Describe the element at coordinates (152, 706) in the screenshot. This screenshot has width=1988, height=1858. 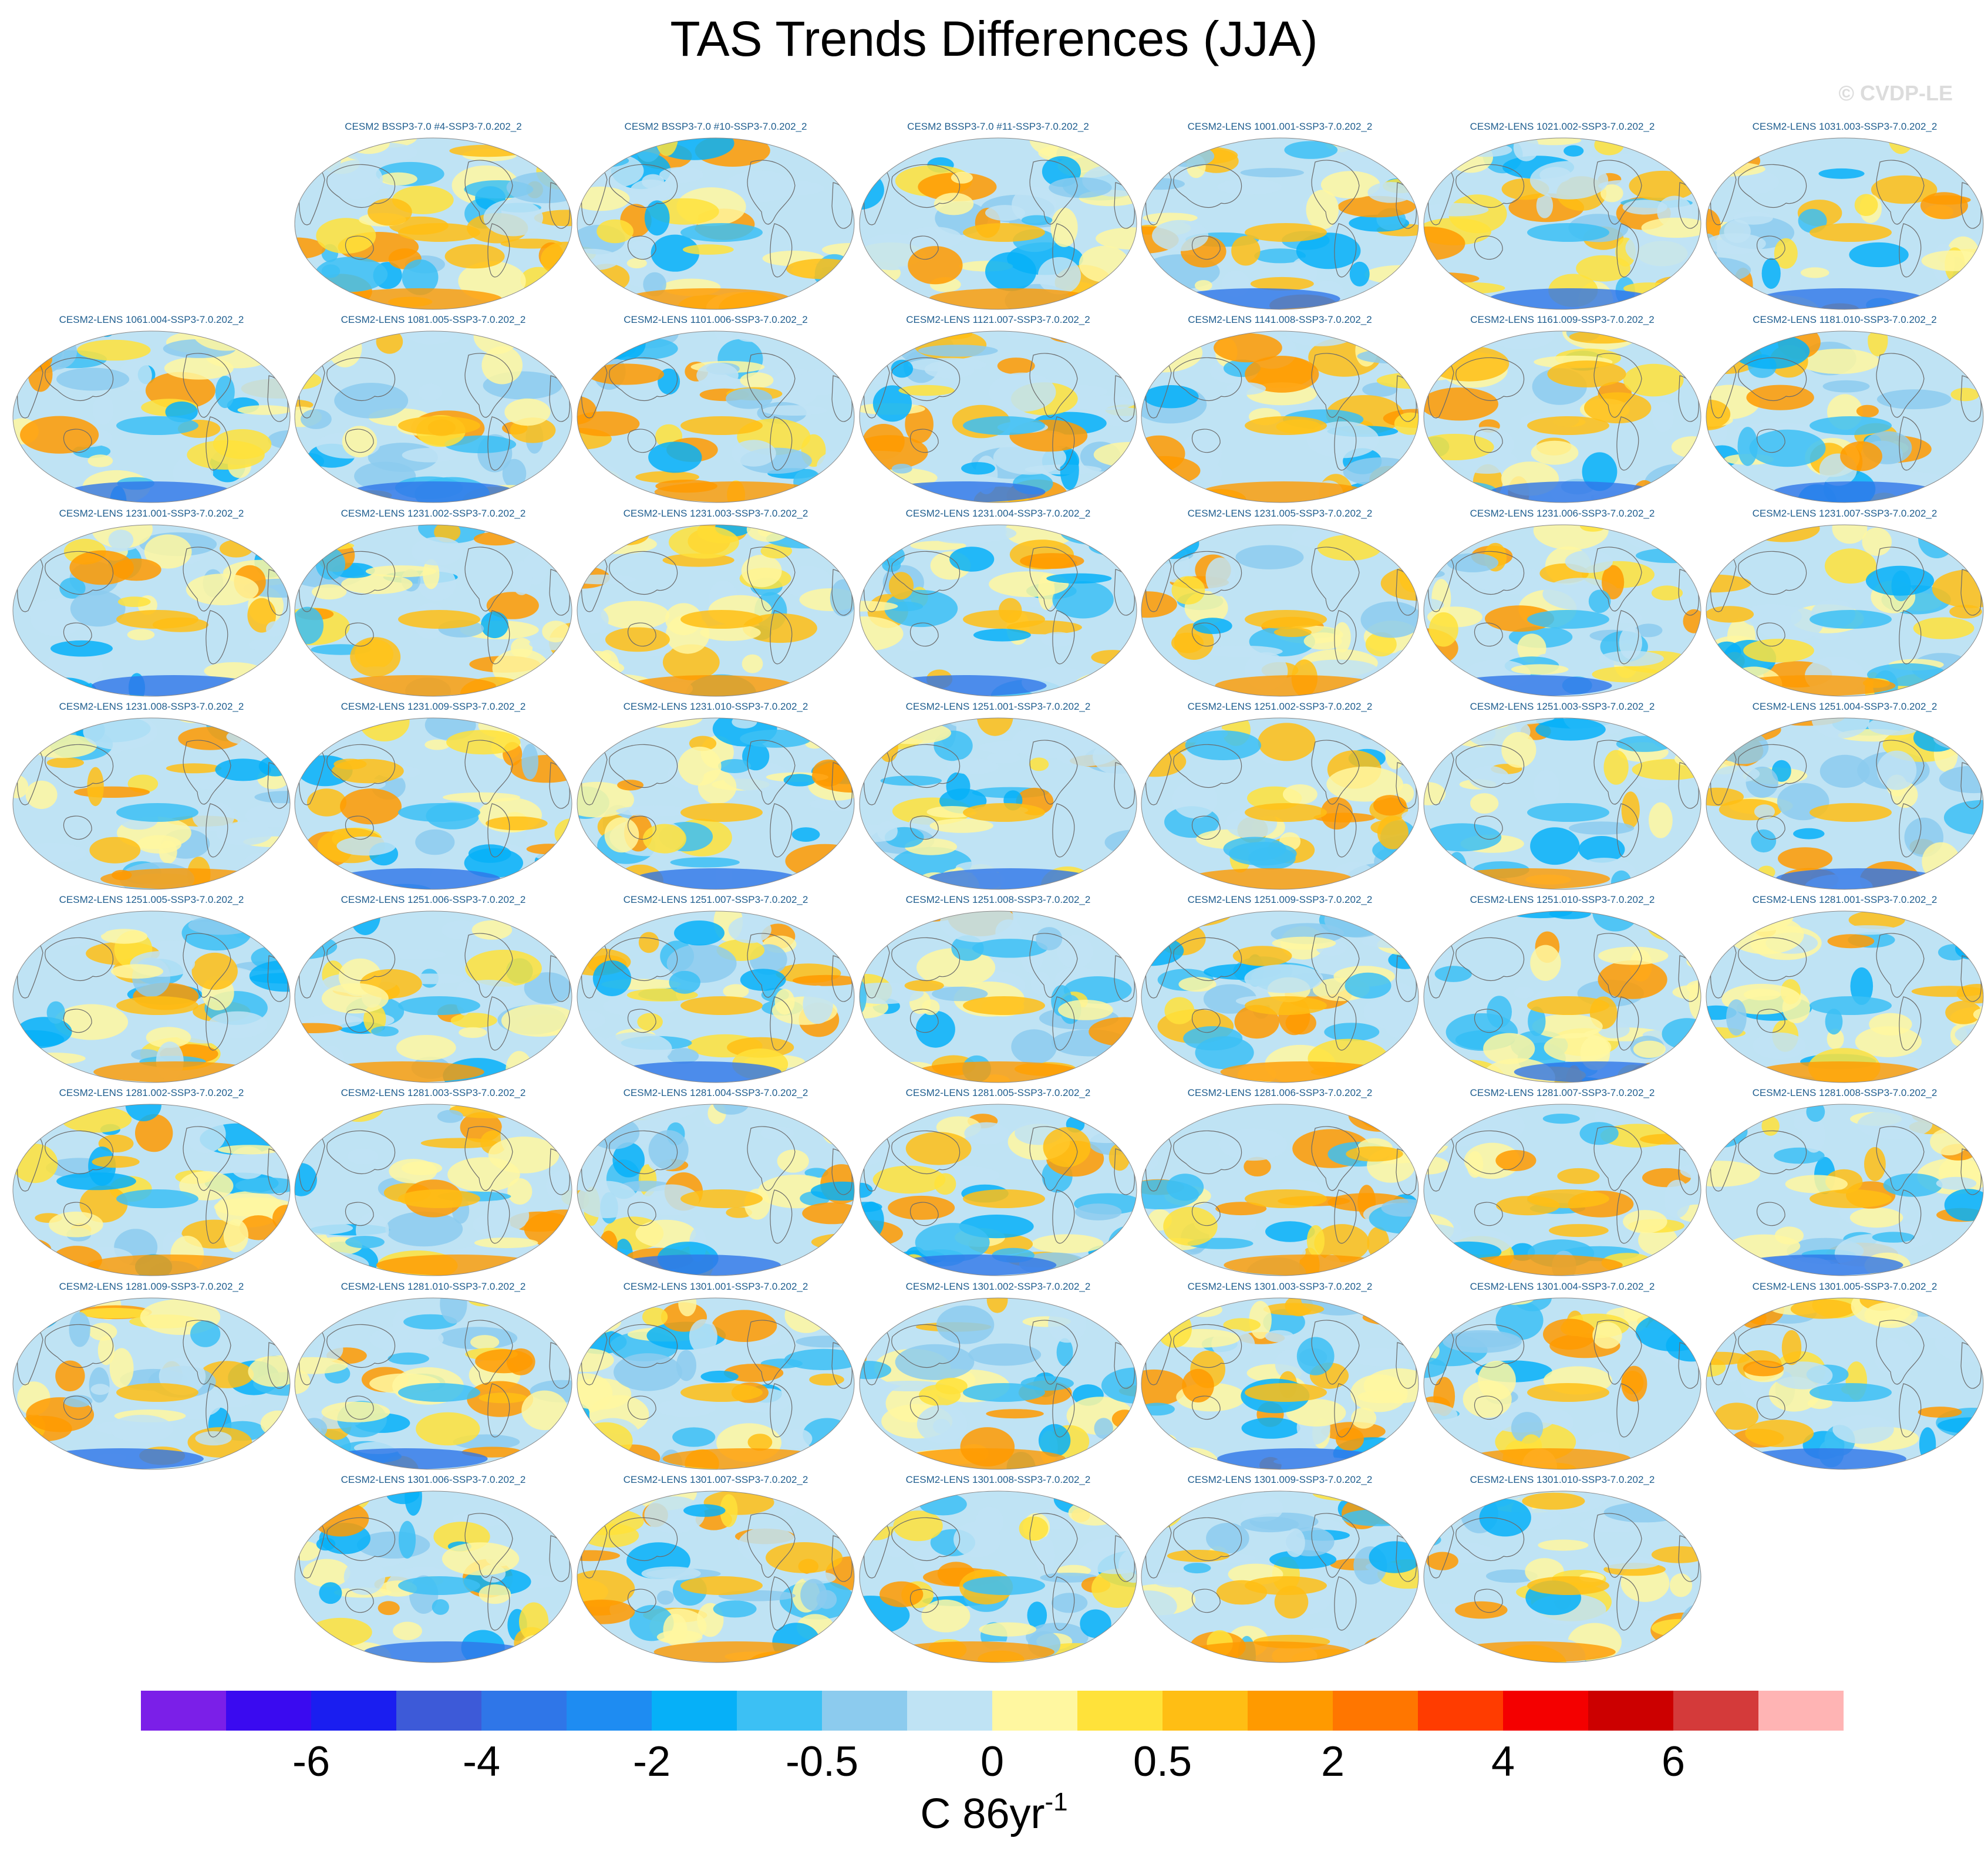
I see `panel-title: CESM2-LENS 1231.008-SSP3-7.0.202_2` at that location.